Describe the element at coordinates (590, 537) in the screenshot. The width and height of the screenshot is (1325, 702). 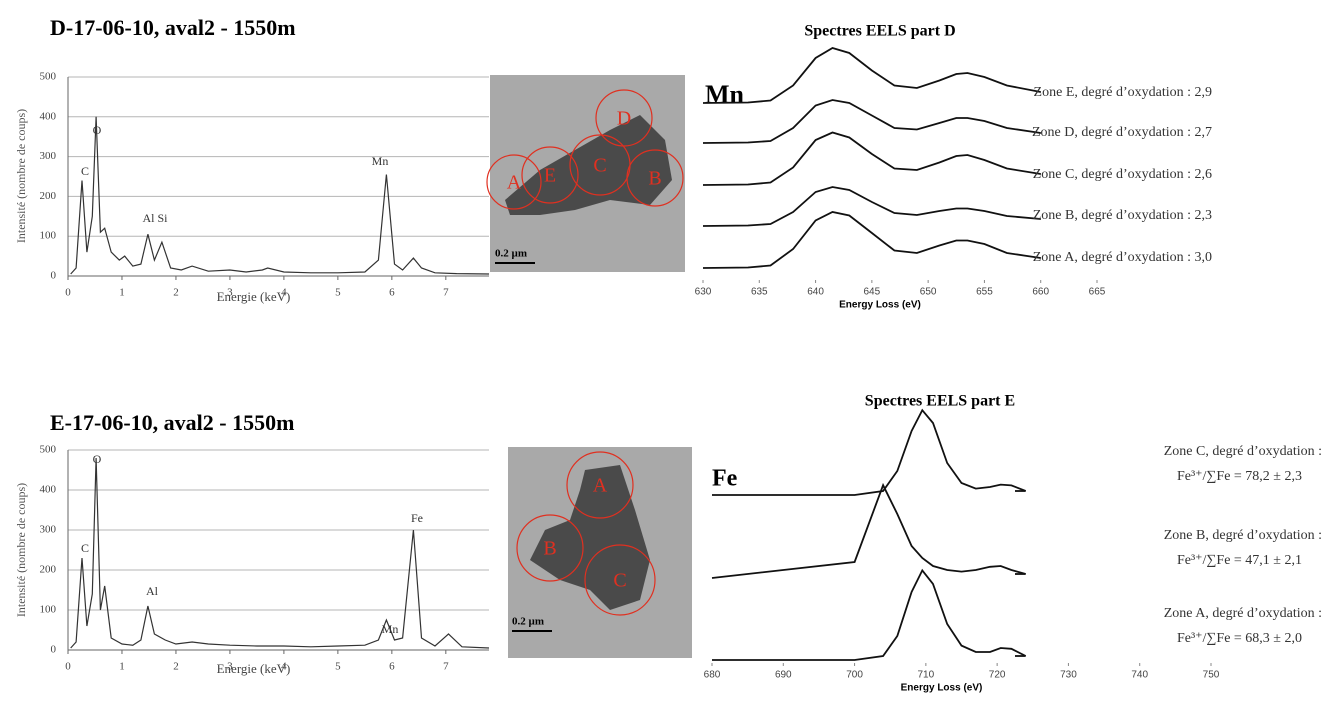
I see `particle` at that location.